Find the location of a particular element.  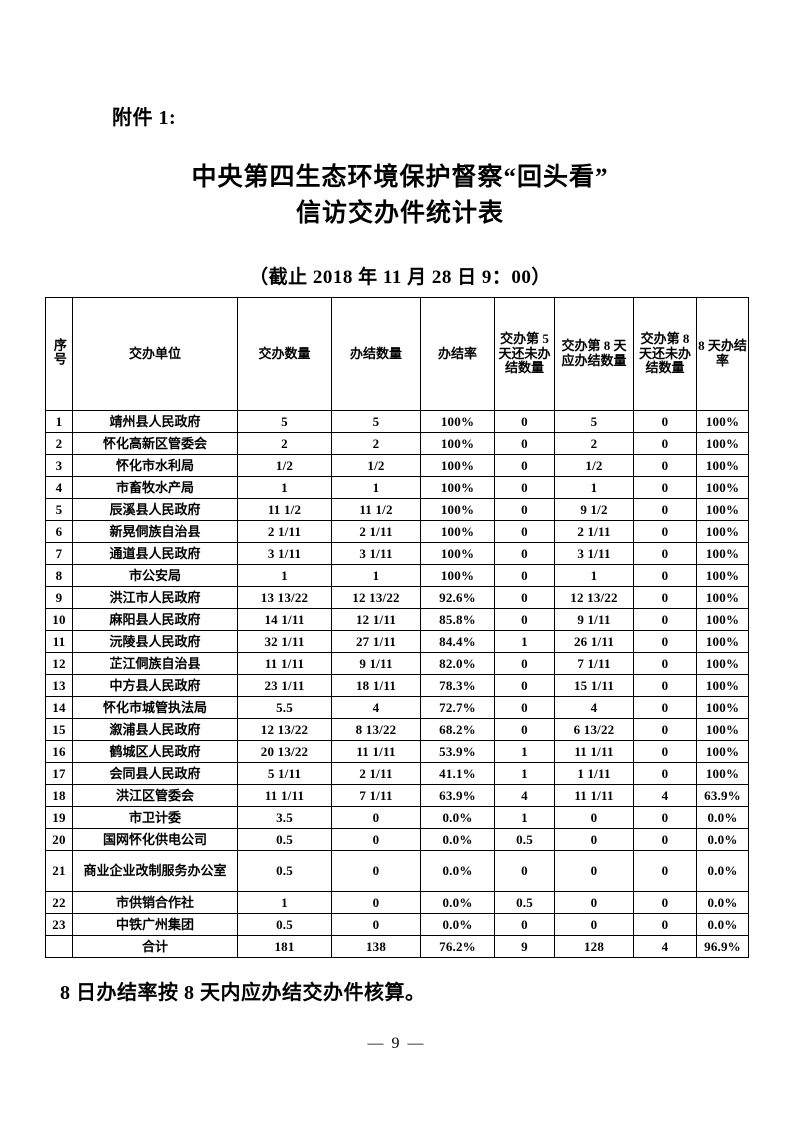

cell-issued-count: 3 1/11 is located at coordinates (284, 553).